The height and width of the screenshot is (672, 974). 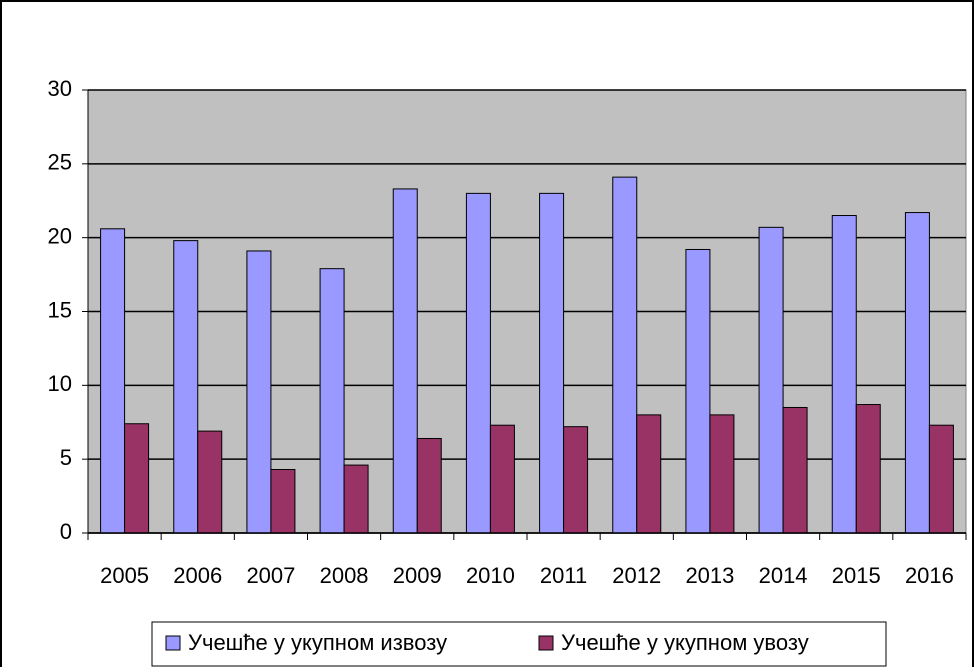 What do you see at coordinates (60, 235) in the screenshot?
I see `y-tick-label: 20` at bounding box center [60, 235].